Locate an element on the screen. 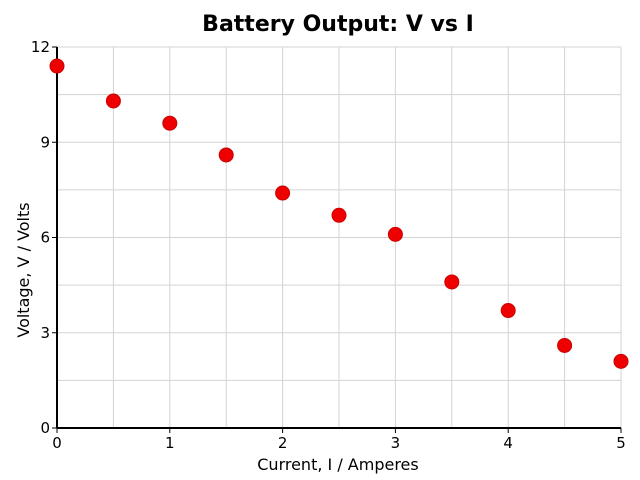 Image resolution: width=640 pixels, height=480 pixels. x-tick-label: 5 is located at coordinates (621, 443).